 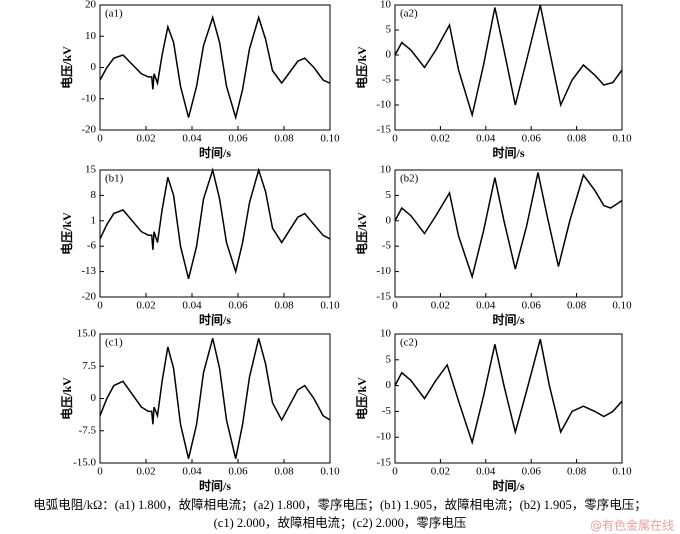 I want to click on panel-label: (c2), so click(x=409, y=343).